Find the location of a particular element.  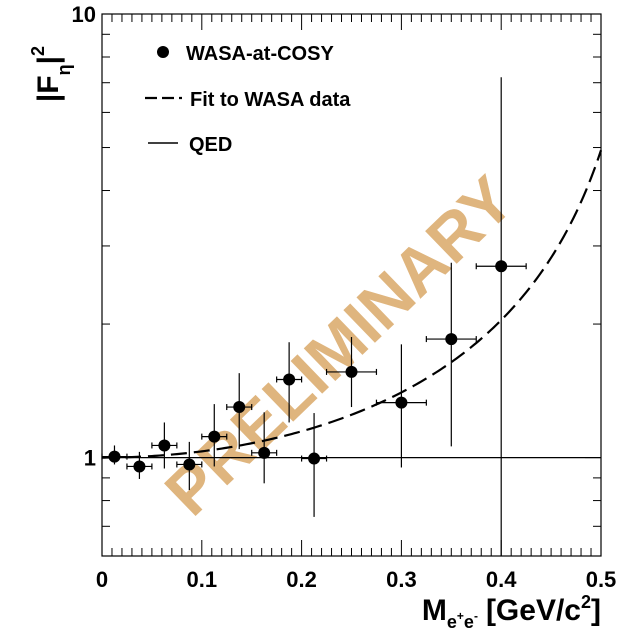

x-tick-label: 0 is located at coordinates (102, 579).